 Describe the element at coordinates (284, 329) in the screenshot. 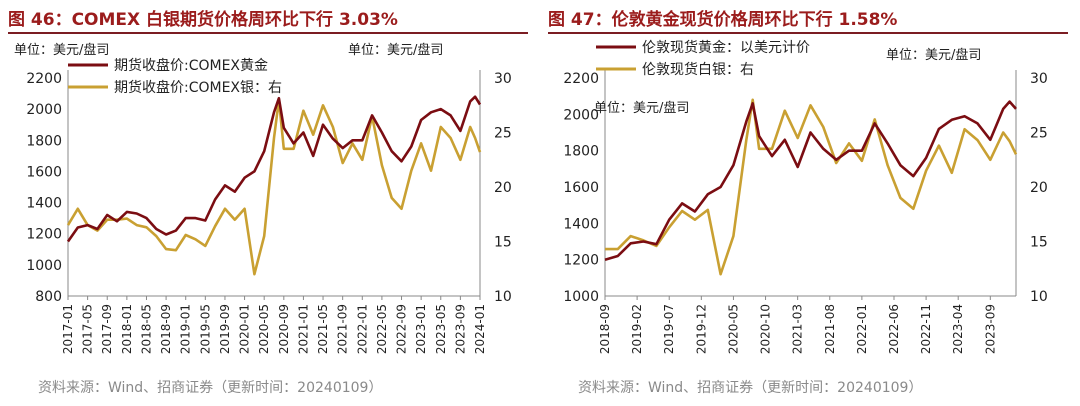

I see `x-tick-label: 2020-09` at that location.